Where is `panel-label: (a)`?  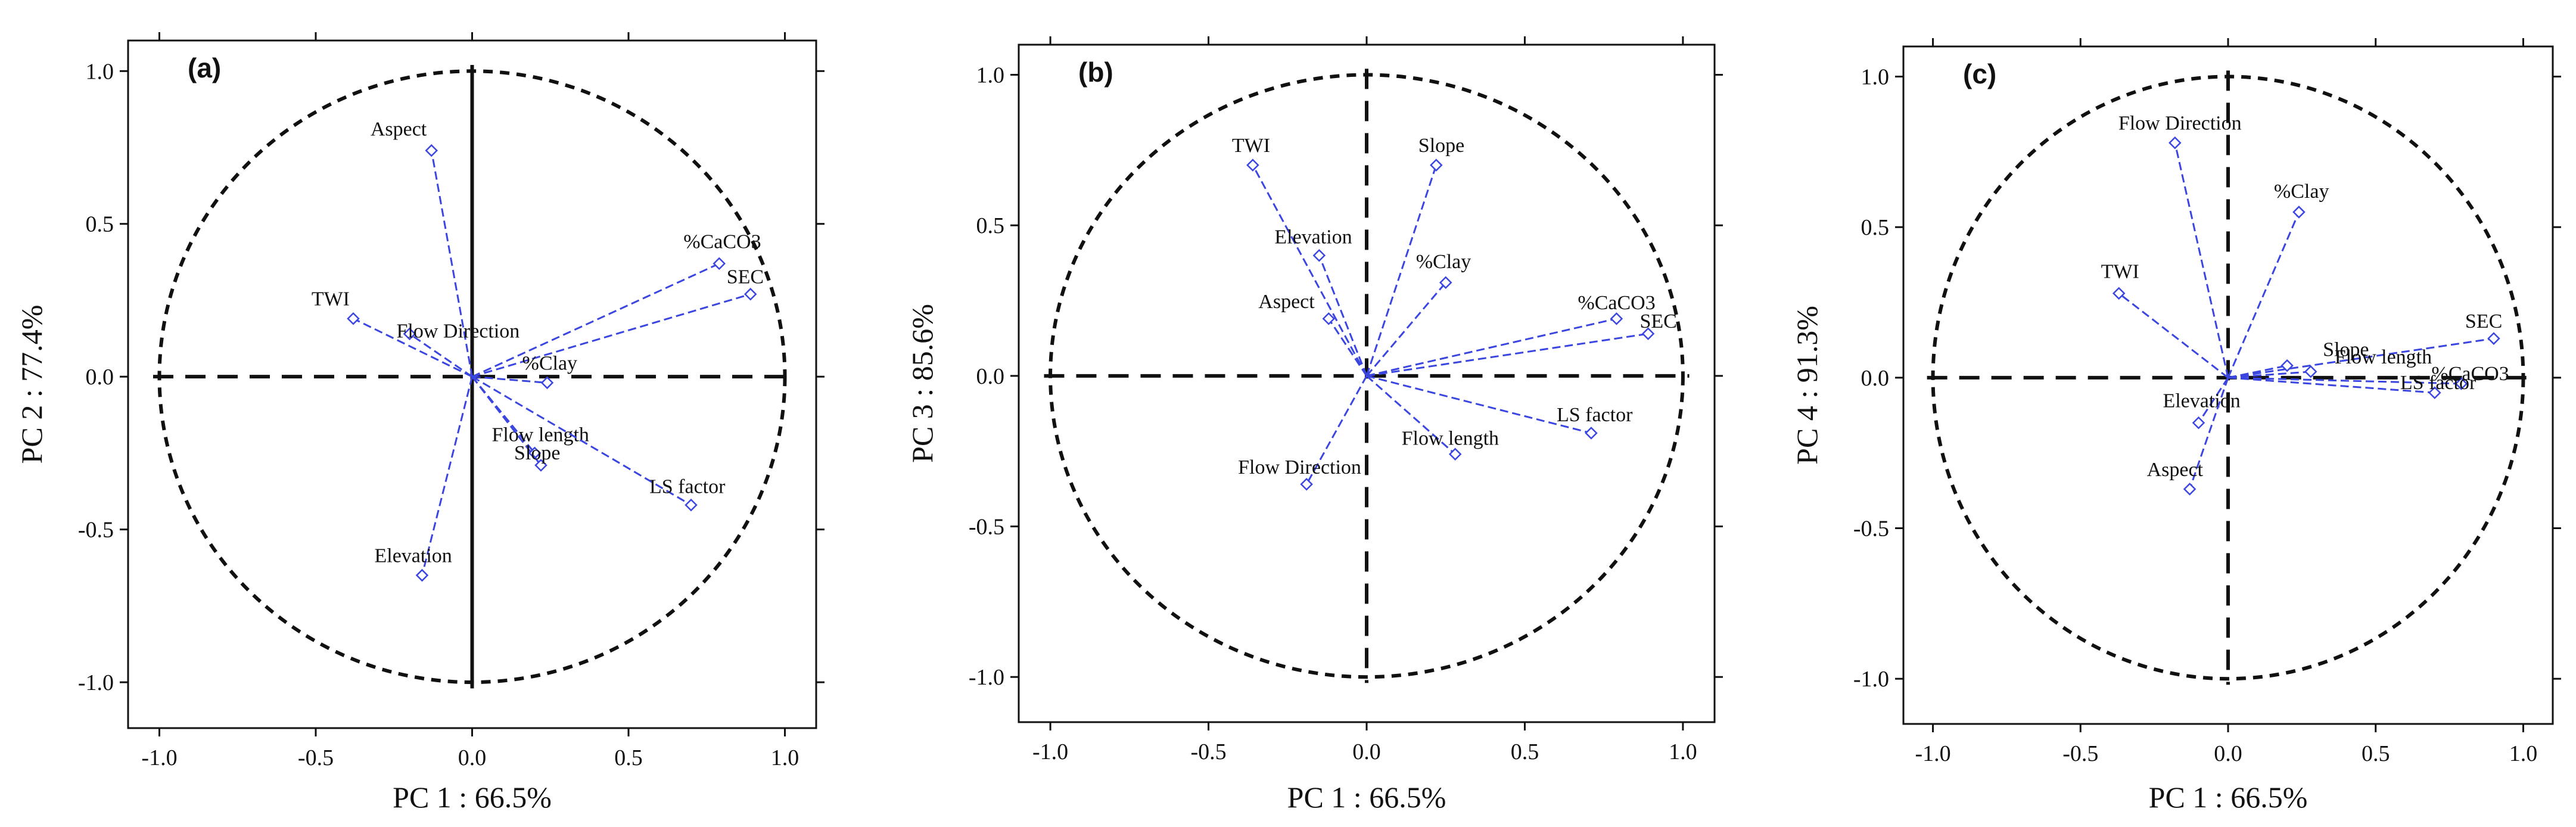 panel-label: (a) is located at coordinates (204, 67).